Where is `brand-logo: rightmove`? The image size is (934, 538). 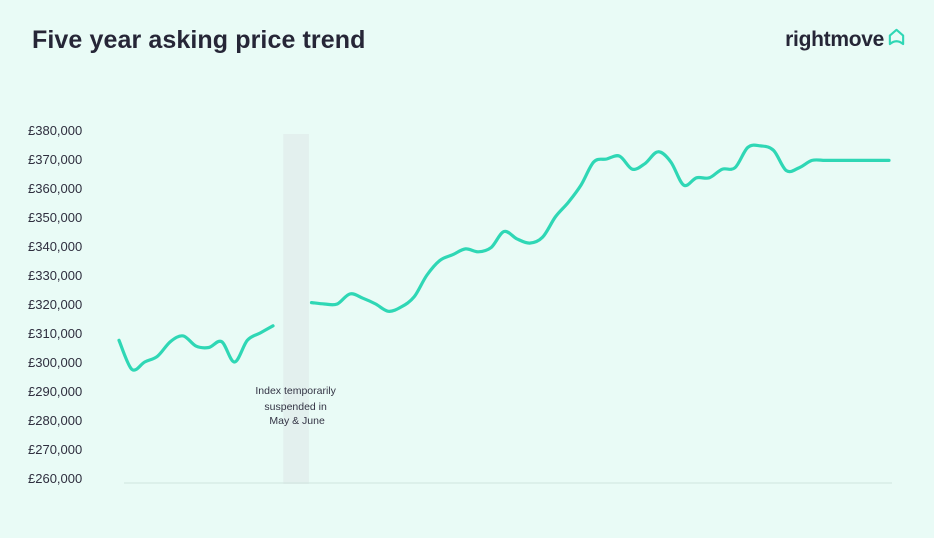
brand-logo: rightmove is located at coordinates (845, 40).